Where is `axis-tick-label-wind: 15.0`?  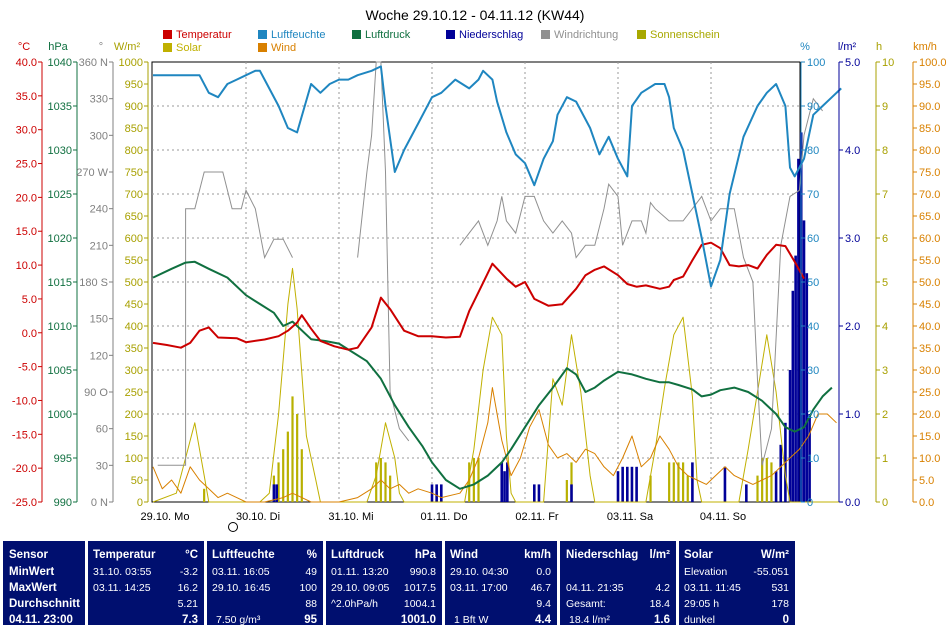
axis-tick-label-wind: 15.0 is located at coordinates (929, 437).